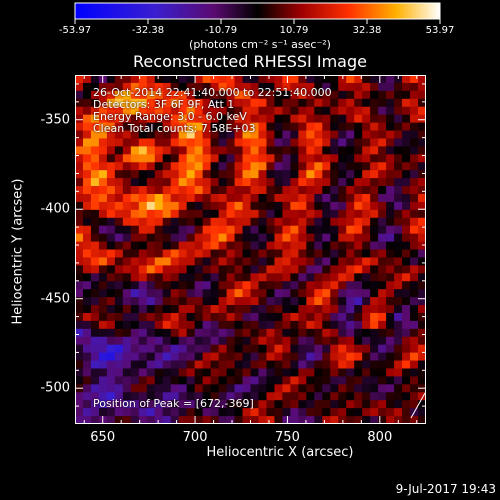 Image resolution: width=500 pixels, height=500 pixels. I want to click on y-tick-label: -450, so click(55, 299).